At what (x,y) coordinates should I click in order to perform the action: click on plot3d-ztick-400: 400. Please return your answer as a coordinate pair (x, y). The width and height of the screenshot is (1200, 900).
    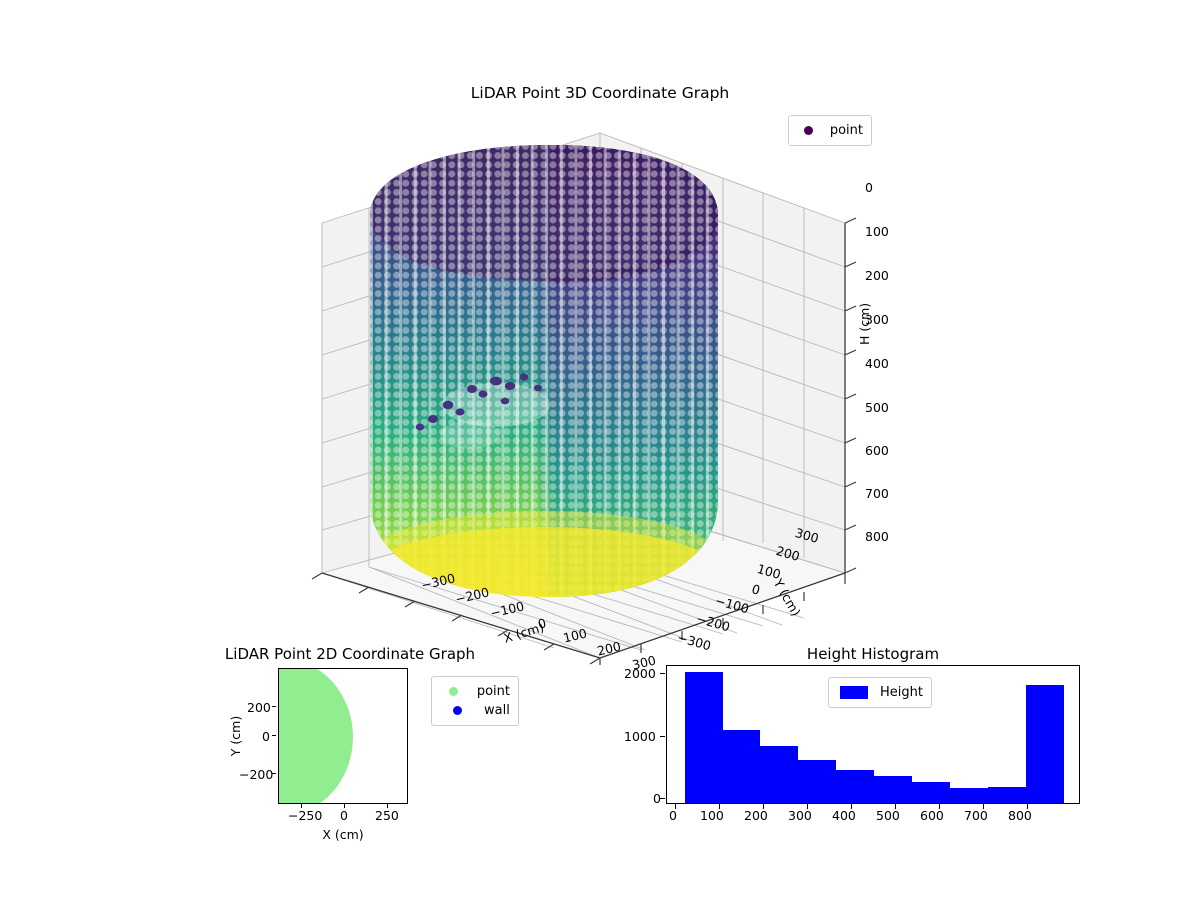
    Looking at the image, I should click on (877, 363).